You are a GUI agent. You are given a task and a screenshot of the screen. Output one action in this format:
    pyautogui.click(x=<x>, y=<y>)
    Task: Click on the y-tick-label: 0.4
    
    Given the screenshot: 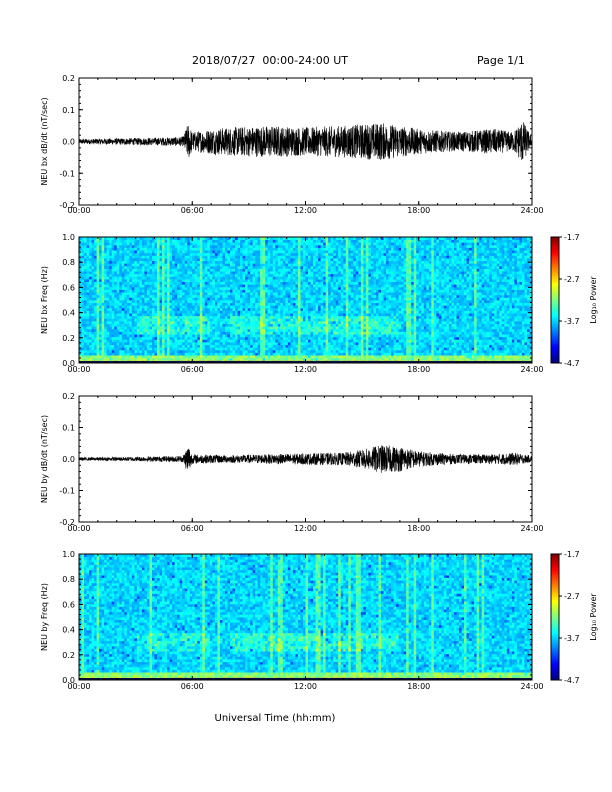 What is the action you would take?
    pyautogui.click(x=68, y=313)
    